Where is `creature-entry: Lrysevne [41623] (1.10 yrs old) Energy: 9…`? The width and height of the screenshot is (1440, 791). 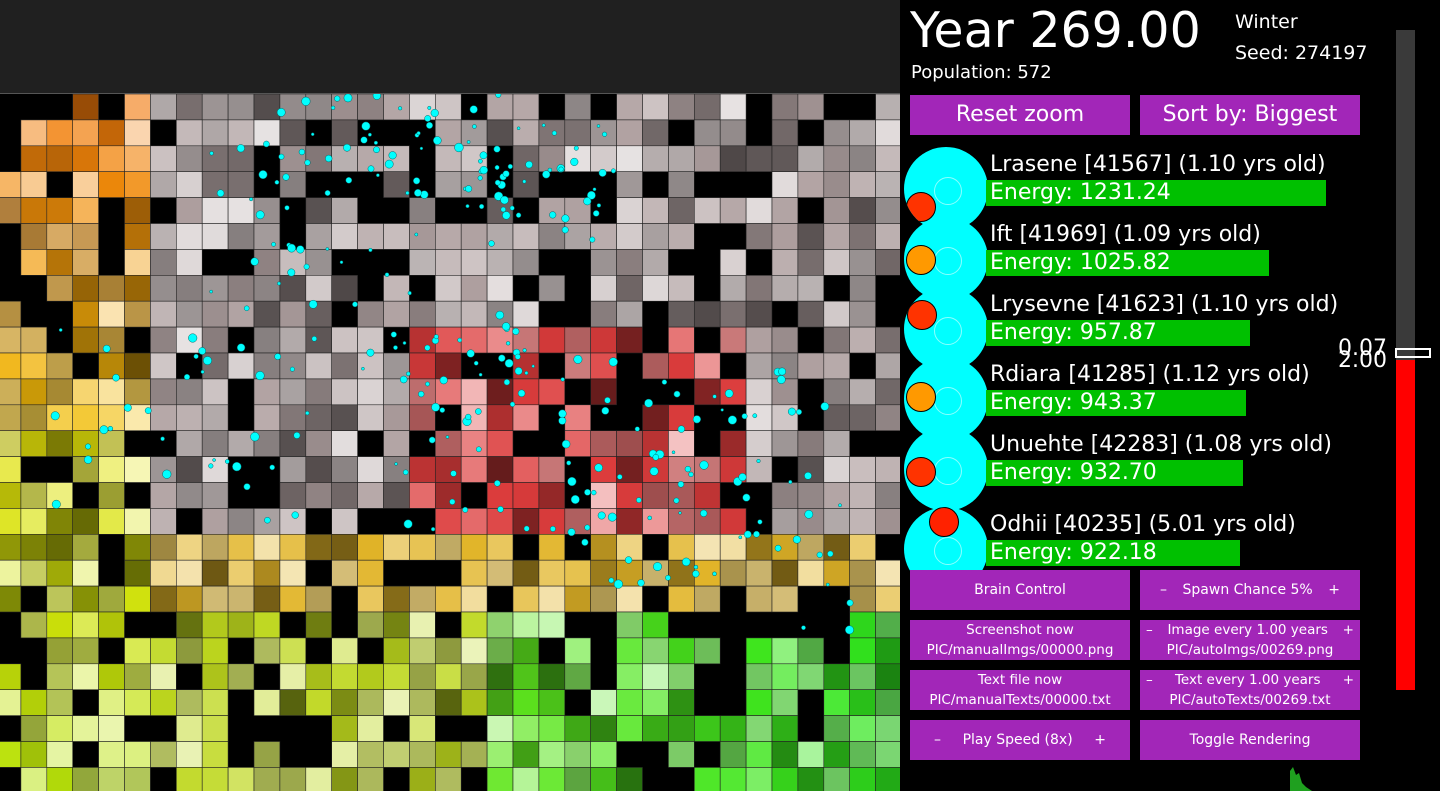
creature-entry: Lrysevne [41623] (1.10 yrs old) Energy: 9… is located at coordinates (1135, 329).